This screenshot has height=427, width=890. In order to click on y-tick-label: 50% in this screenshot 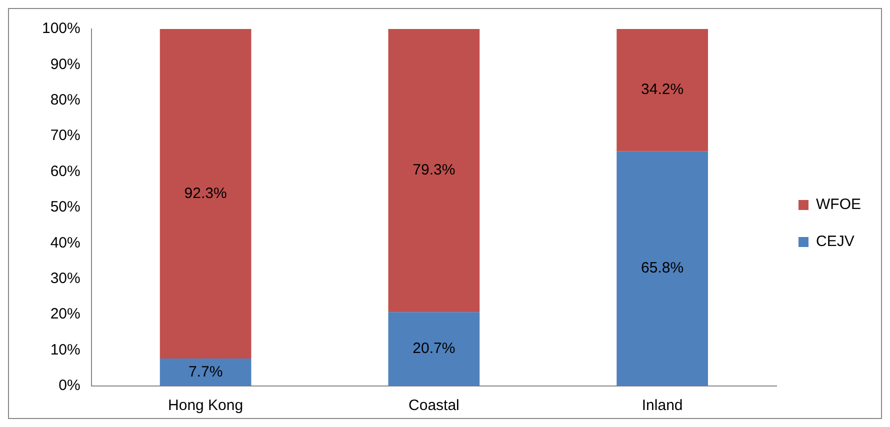, I will do `click(65, 207)`.